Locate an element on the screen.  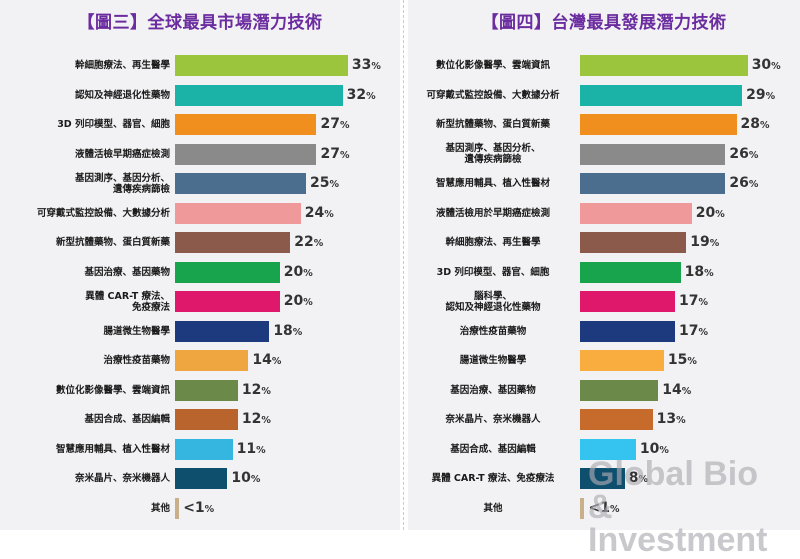
left-value-number: 25 is located at coordinates (320, 183).